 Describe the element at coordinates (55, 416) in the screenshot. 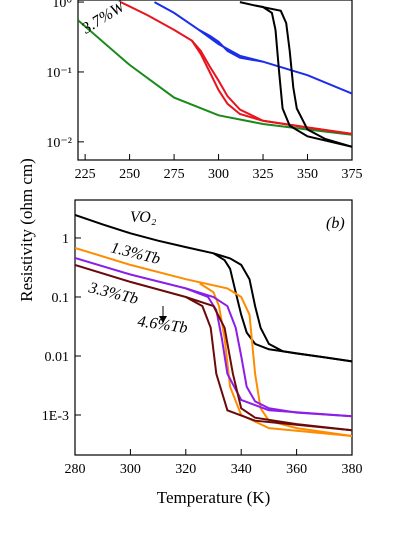

I see `y-tick-label: 1E-3` at that location.